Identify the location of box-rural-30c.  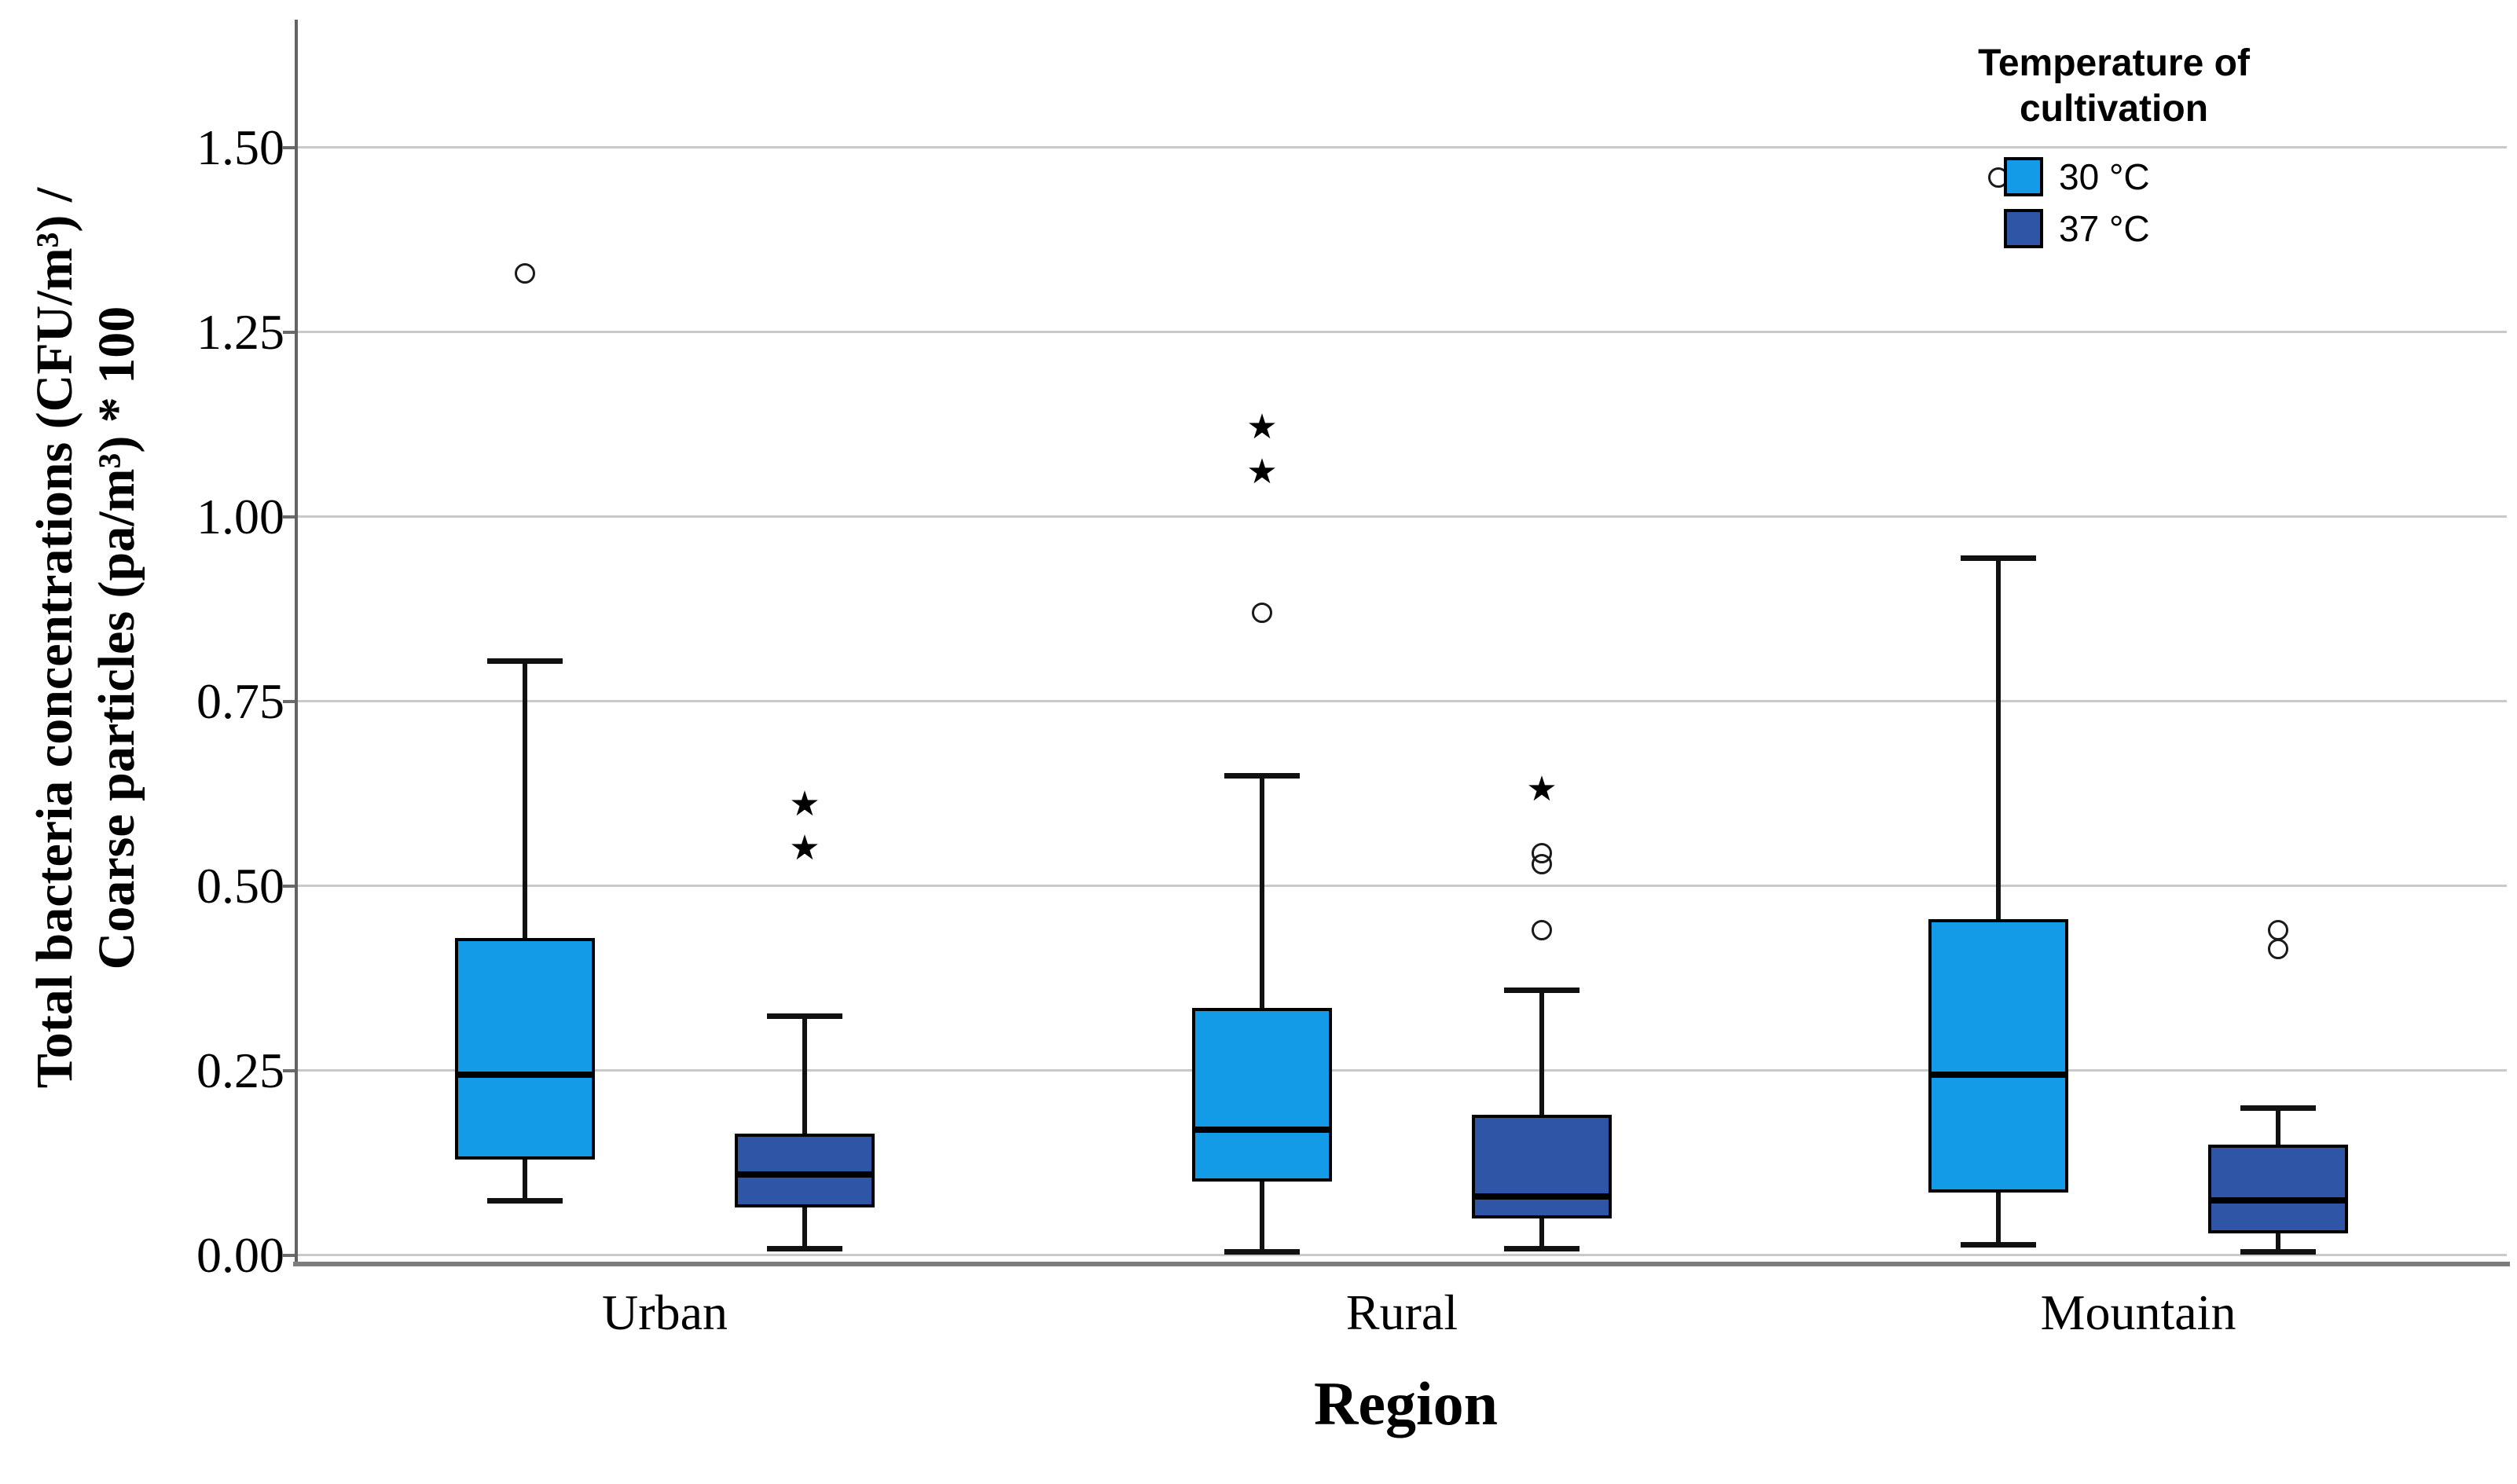
(1262, 1095).